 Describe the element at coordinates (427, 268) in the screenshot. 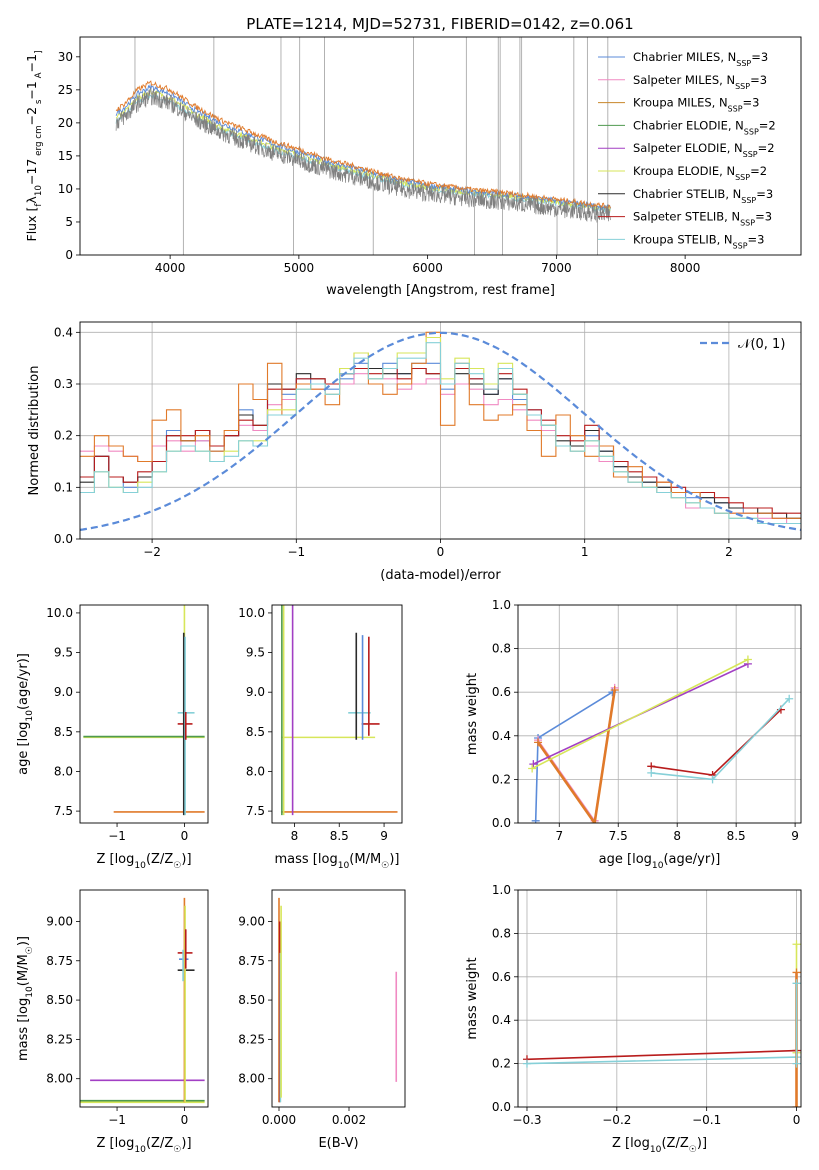

I see `x-tick-label: 6000` at that location.